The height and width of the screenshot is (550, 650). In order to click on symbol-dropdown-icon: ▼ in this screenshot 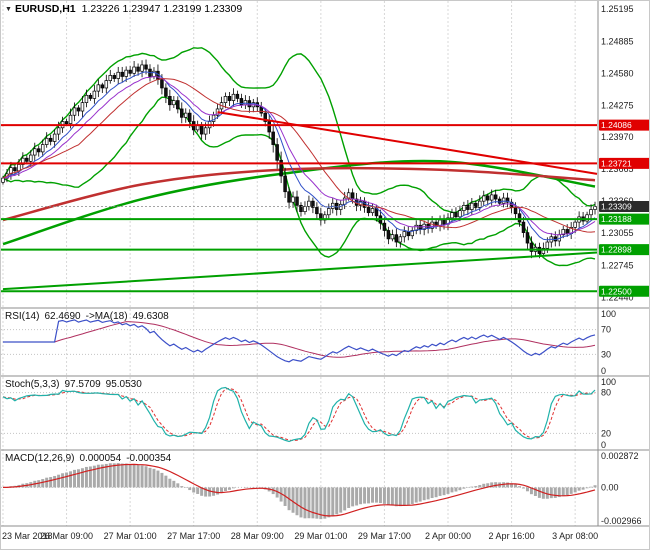, I will do `click(8, 9)`.